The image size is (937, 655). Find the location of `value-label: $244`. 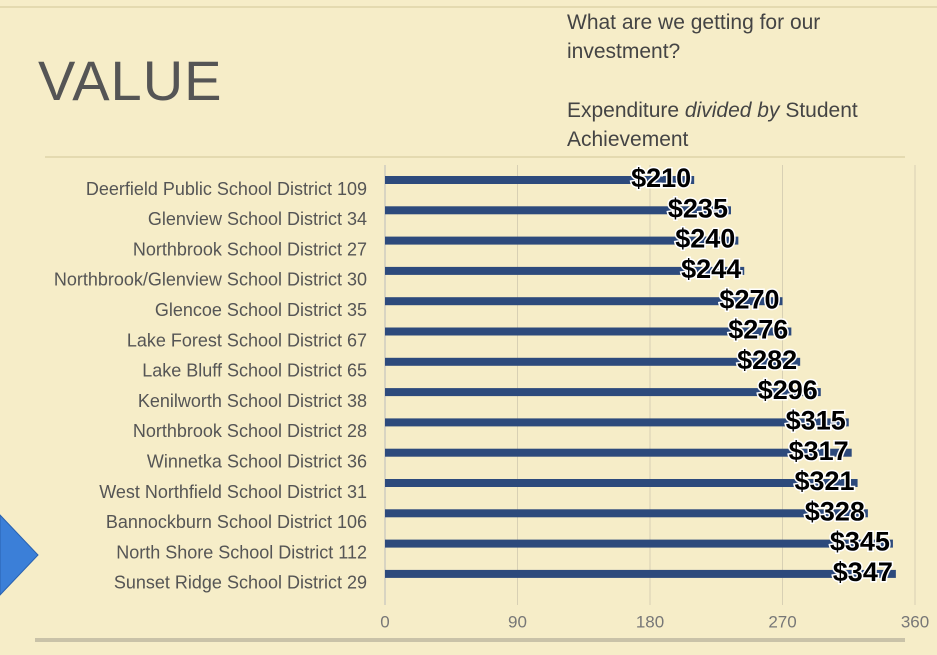

value-label: $244 is located at coordinates (711, 269).